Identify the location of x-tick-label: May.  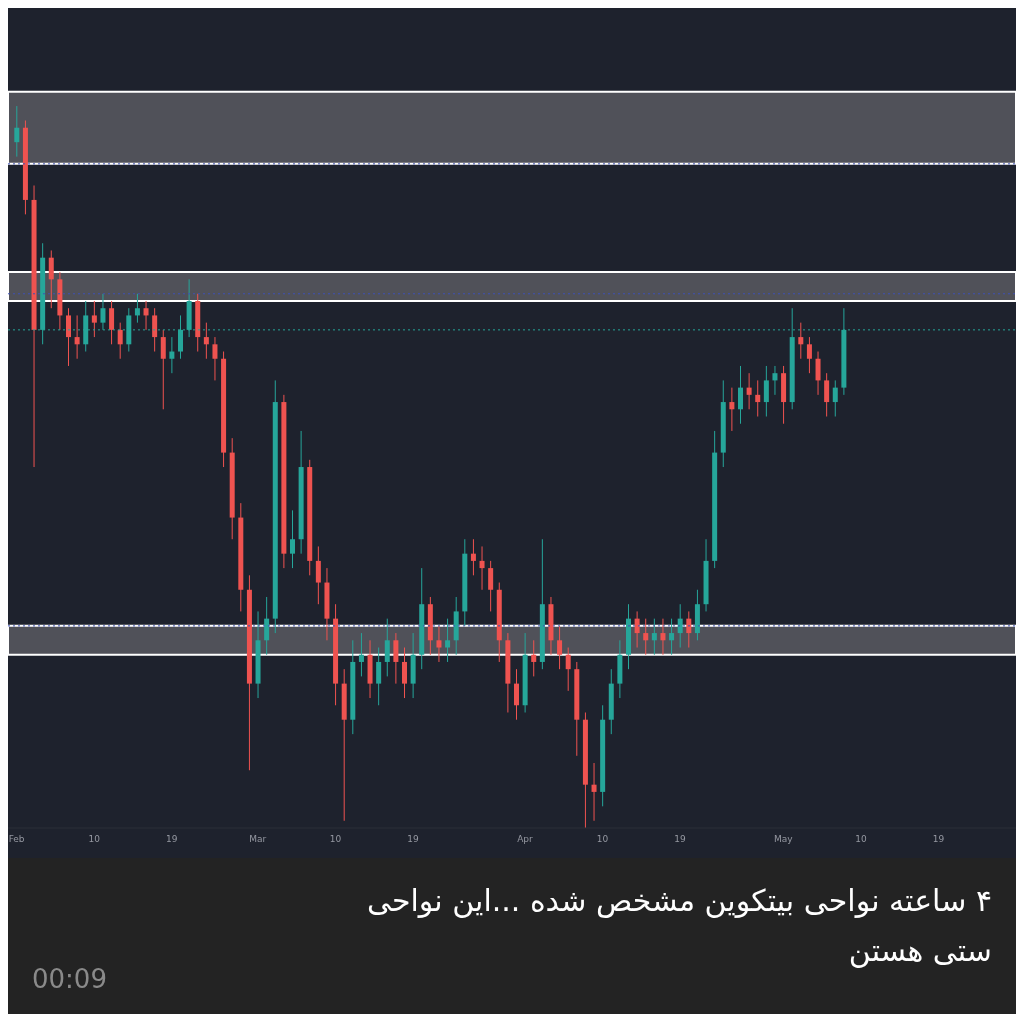
(784, 839).